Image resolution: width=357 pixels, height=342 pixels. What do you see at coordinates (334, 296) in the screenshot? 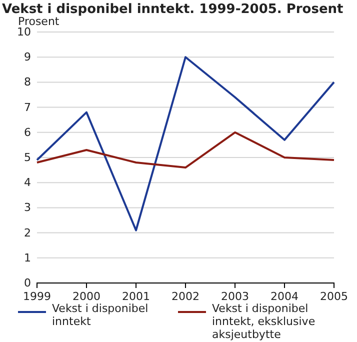
I see `x-tick-label: 2005` at bounding box center [334, 296].